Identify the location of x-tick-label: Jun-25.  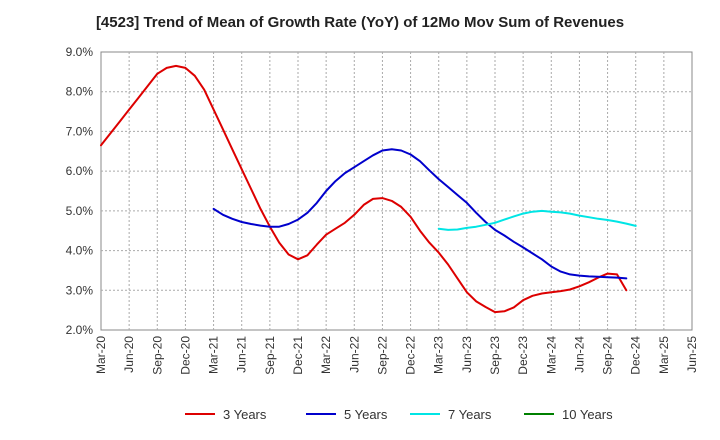
(692, 354).